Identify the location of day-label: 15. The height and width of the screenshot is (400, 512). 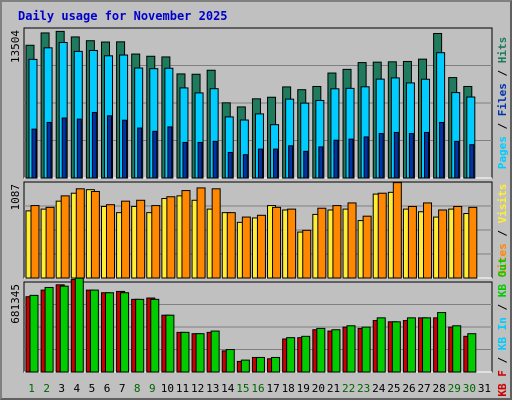
(242, 388).